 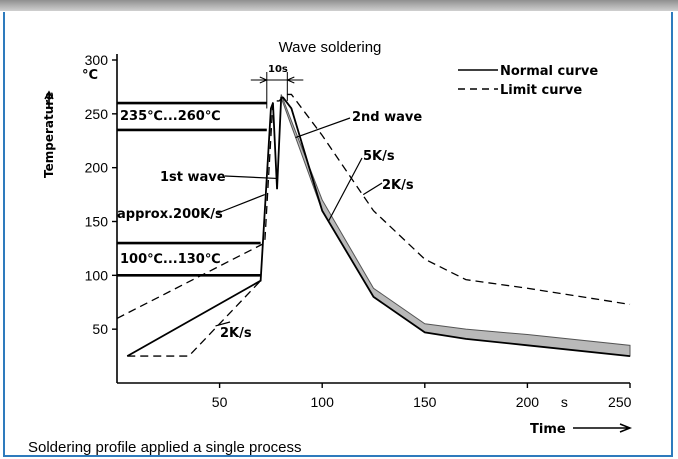 I want to click on y-tick-label: 250, so click(x=97, y=114).